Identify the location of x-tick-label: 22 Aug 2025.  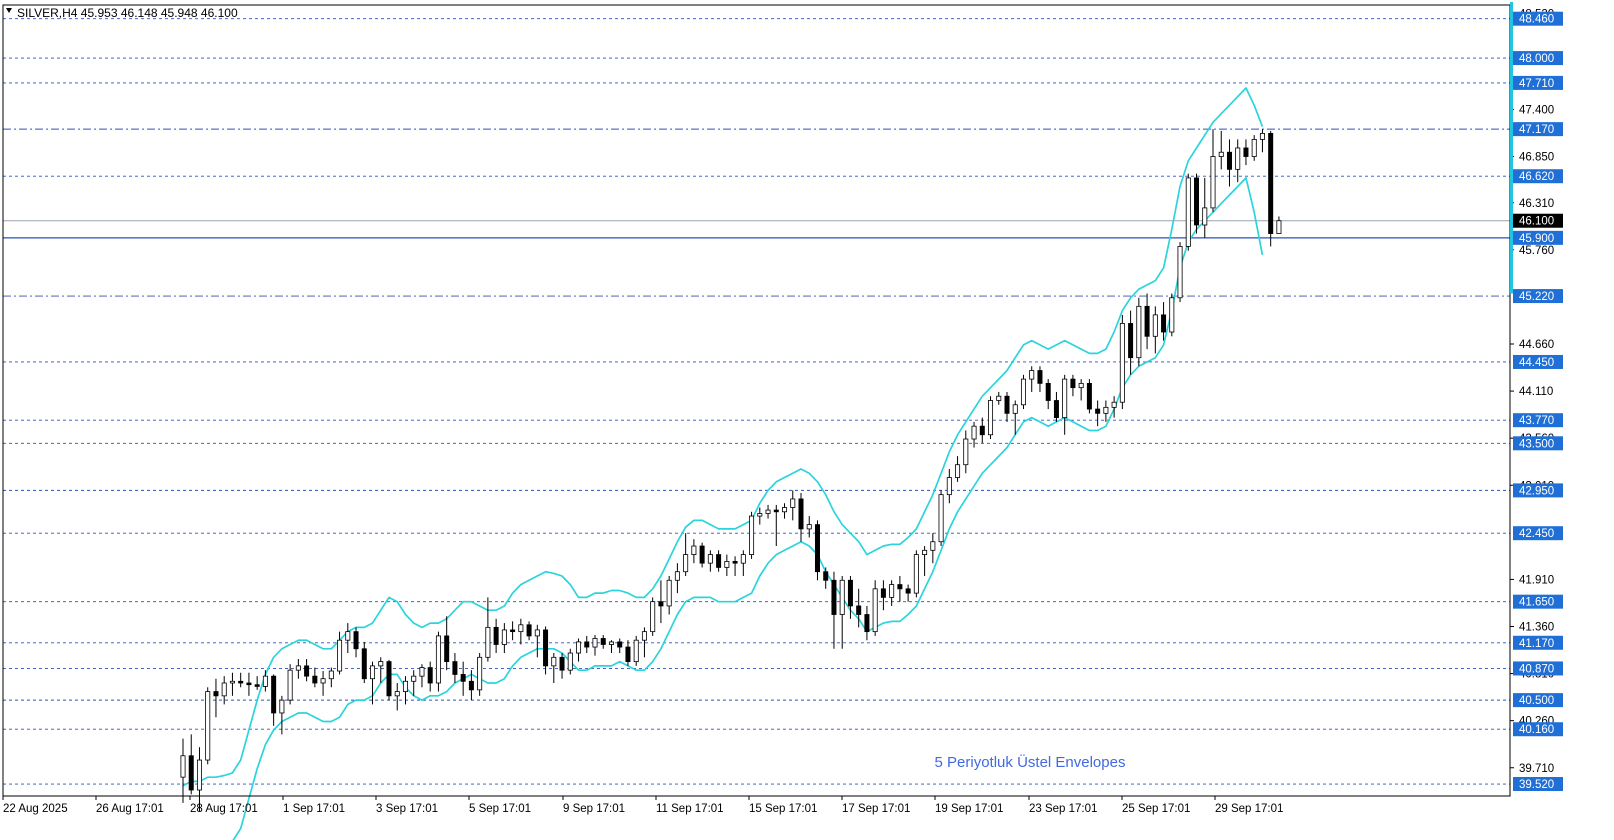
(35, 809).